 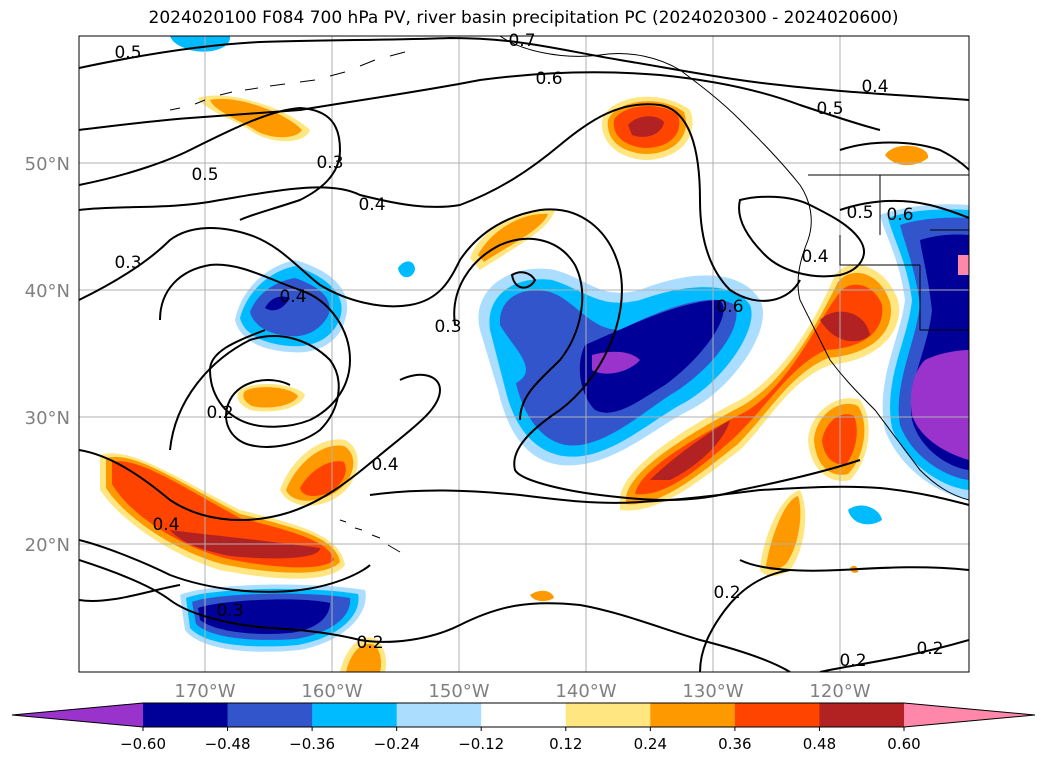 I want to click on shade-pos-west, so click(x=223, y=514).